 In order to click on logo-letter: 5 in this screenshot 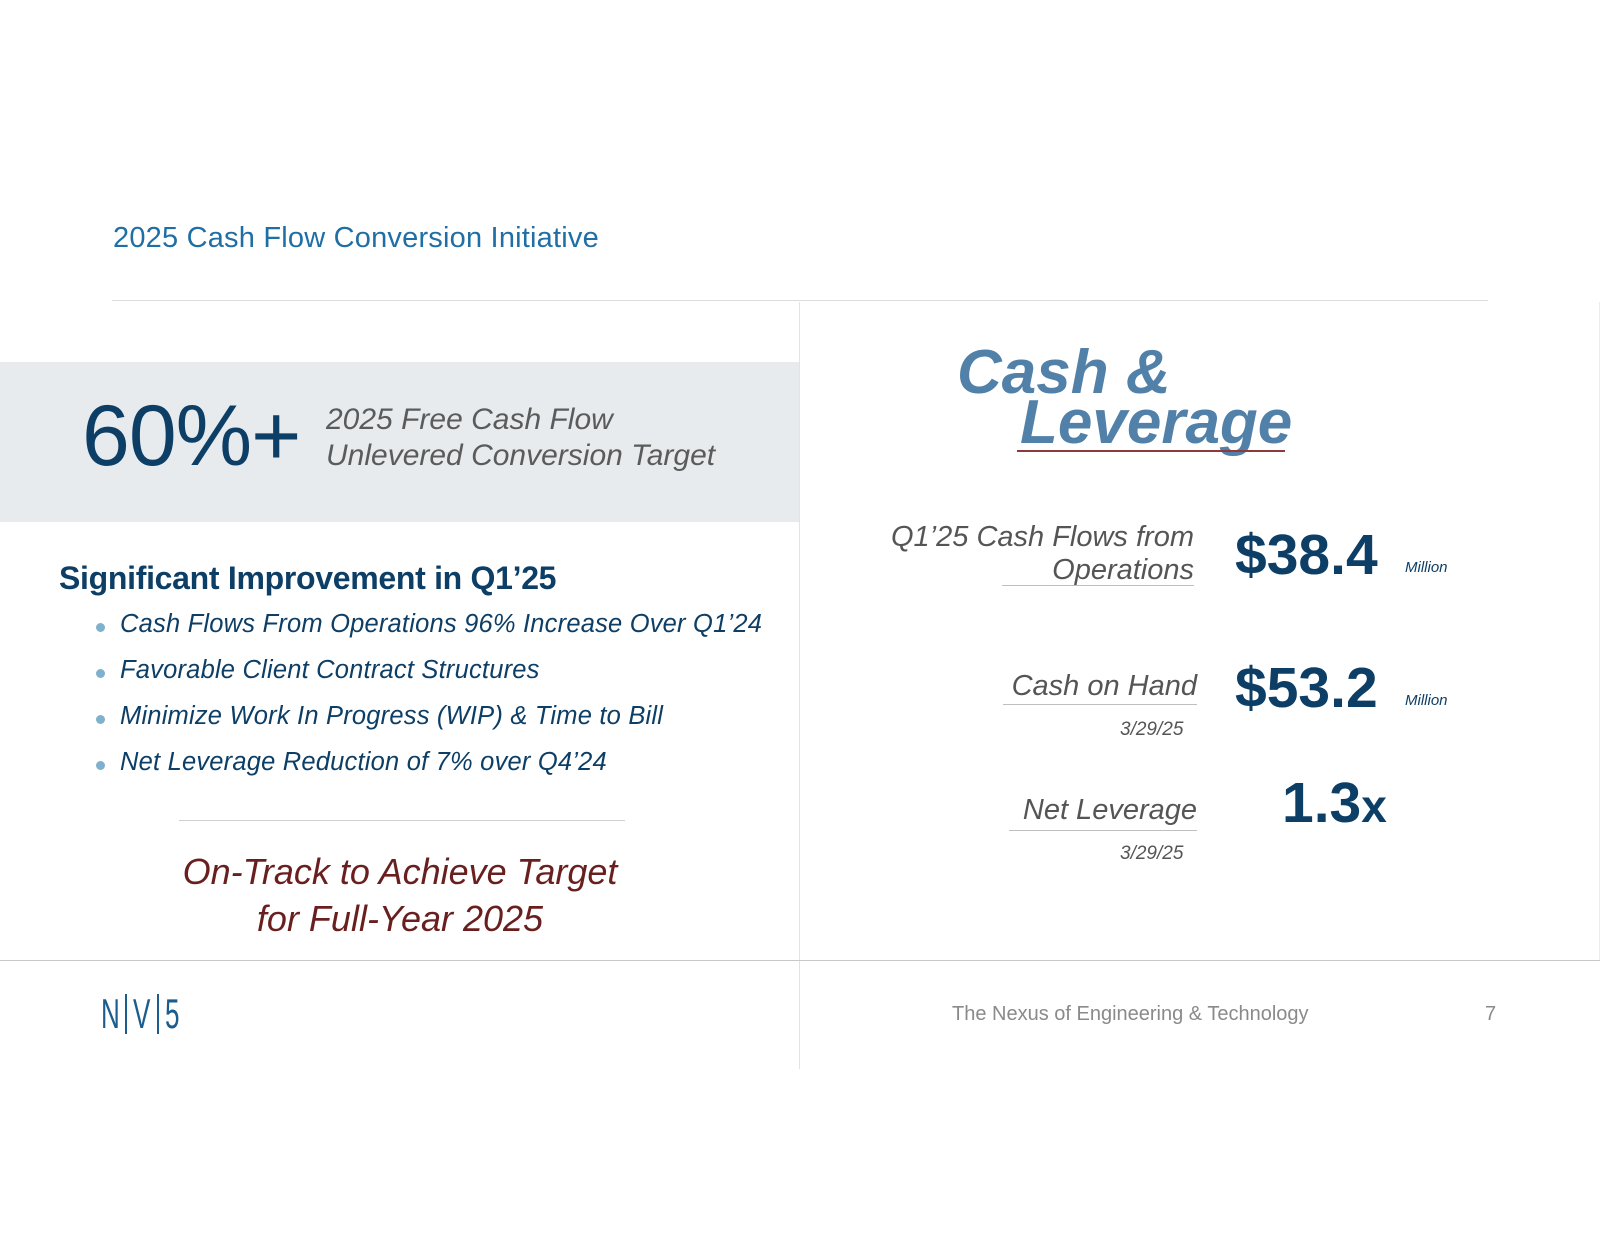, I will do `click(172, 1013)`.